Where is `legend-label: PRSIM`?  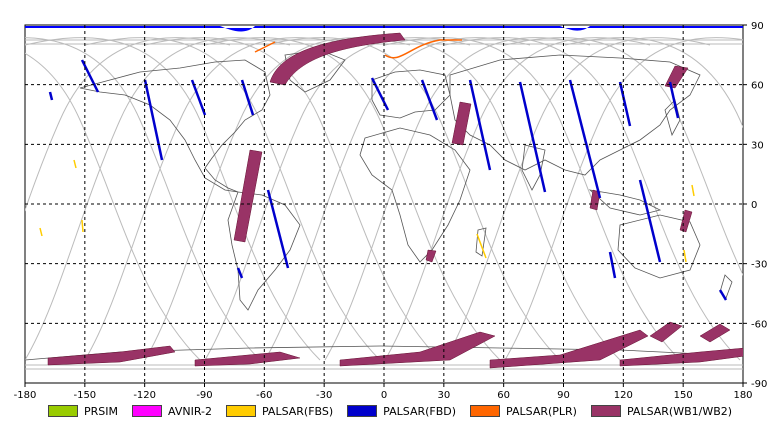 legend-label: PRSIM is located at coordinates (101, 411).